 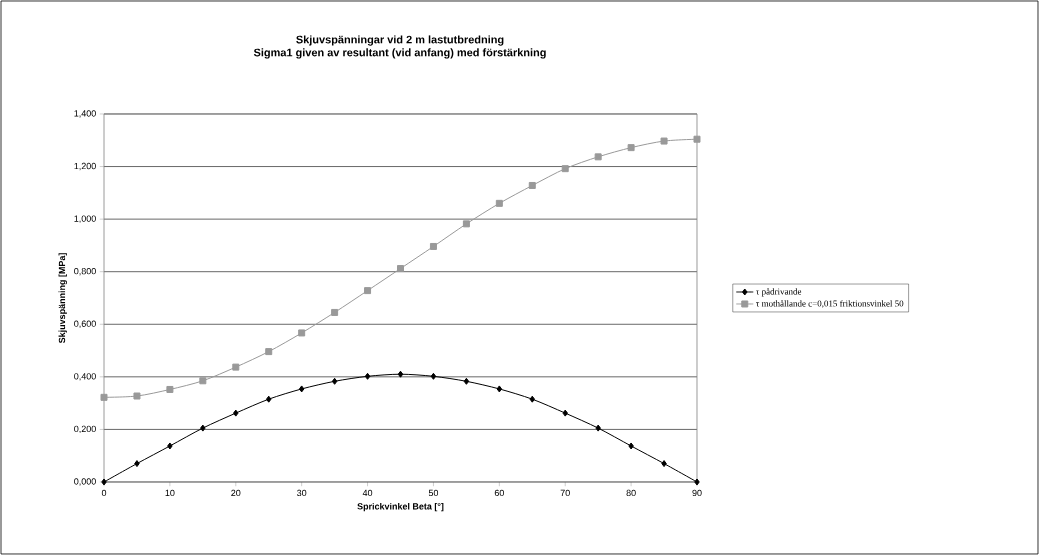 What do you see at coordinates (697, 493) in the screenshot?
I see `x-tick-label: 90` at bounding box center [697, 493].